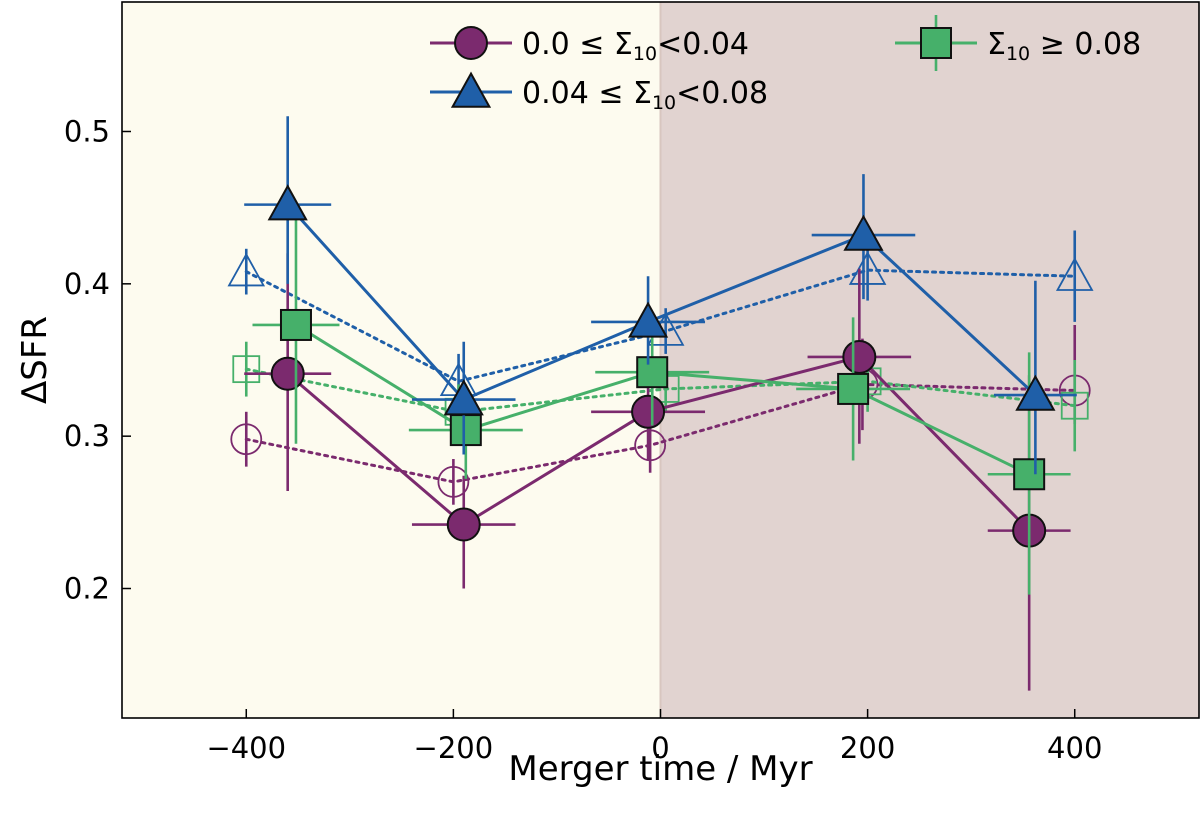 Image resolution: width=1200 pixels, height=815 pixels. I want to click on y-axis-title: ΔSFR, so click(35, 360).